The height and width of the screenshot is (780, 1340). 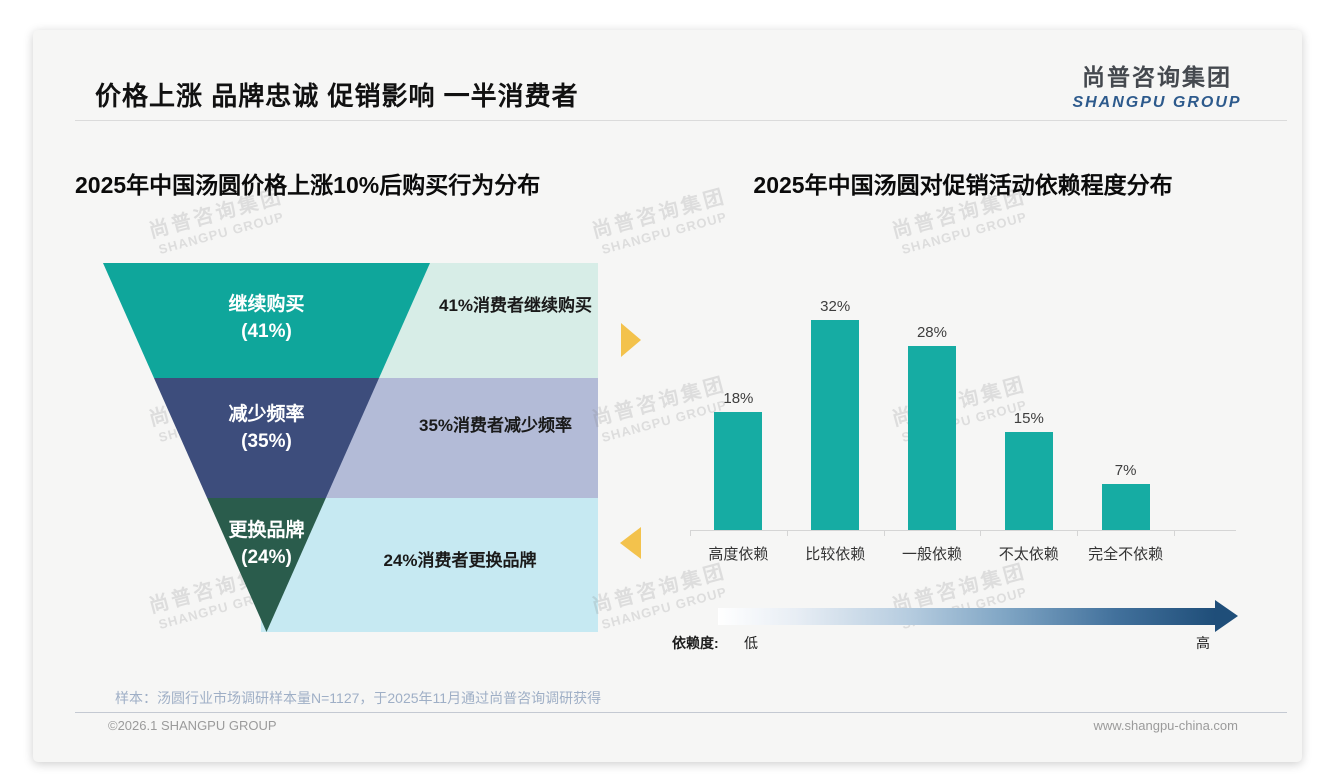 What do you see at coordinates (1028, 405) in the screenshot?
I see `bar-column: 15%` at bounding box center [1028, 405].